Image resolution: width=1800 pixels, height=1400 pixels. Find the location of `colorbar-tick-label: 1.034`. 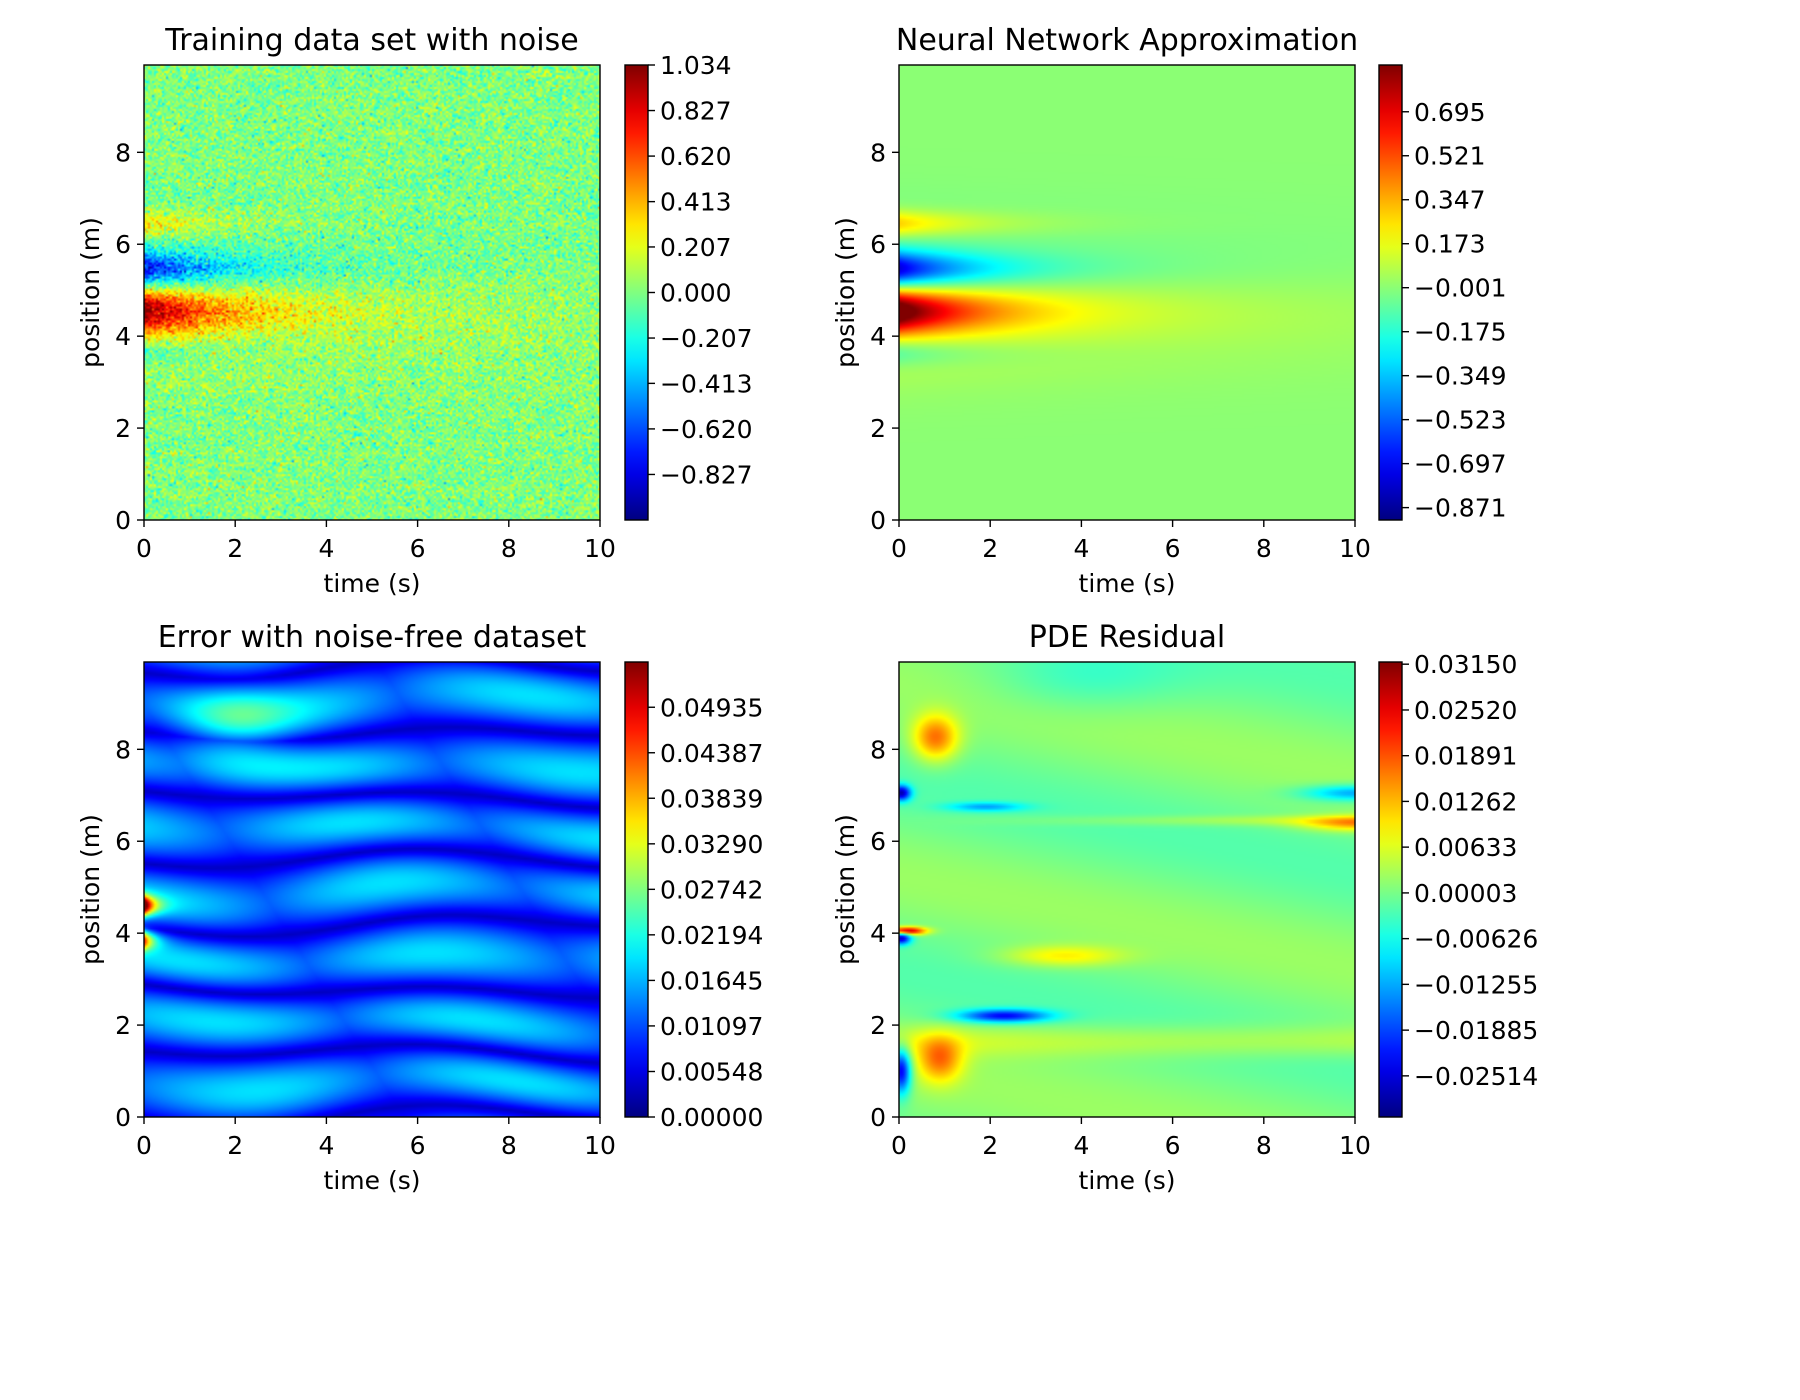

colorbar-tick-label: 1.034 is located at coordinates (696, 65).